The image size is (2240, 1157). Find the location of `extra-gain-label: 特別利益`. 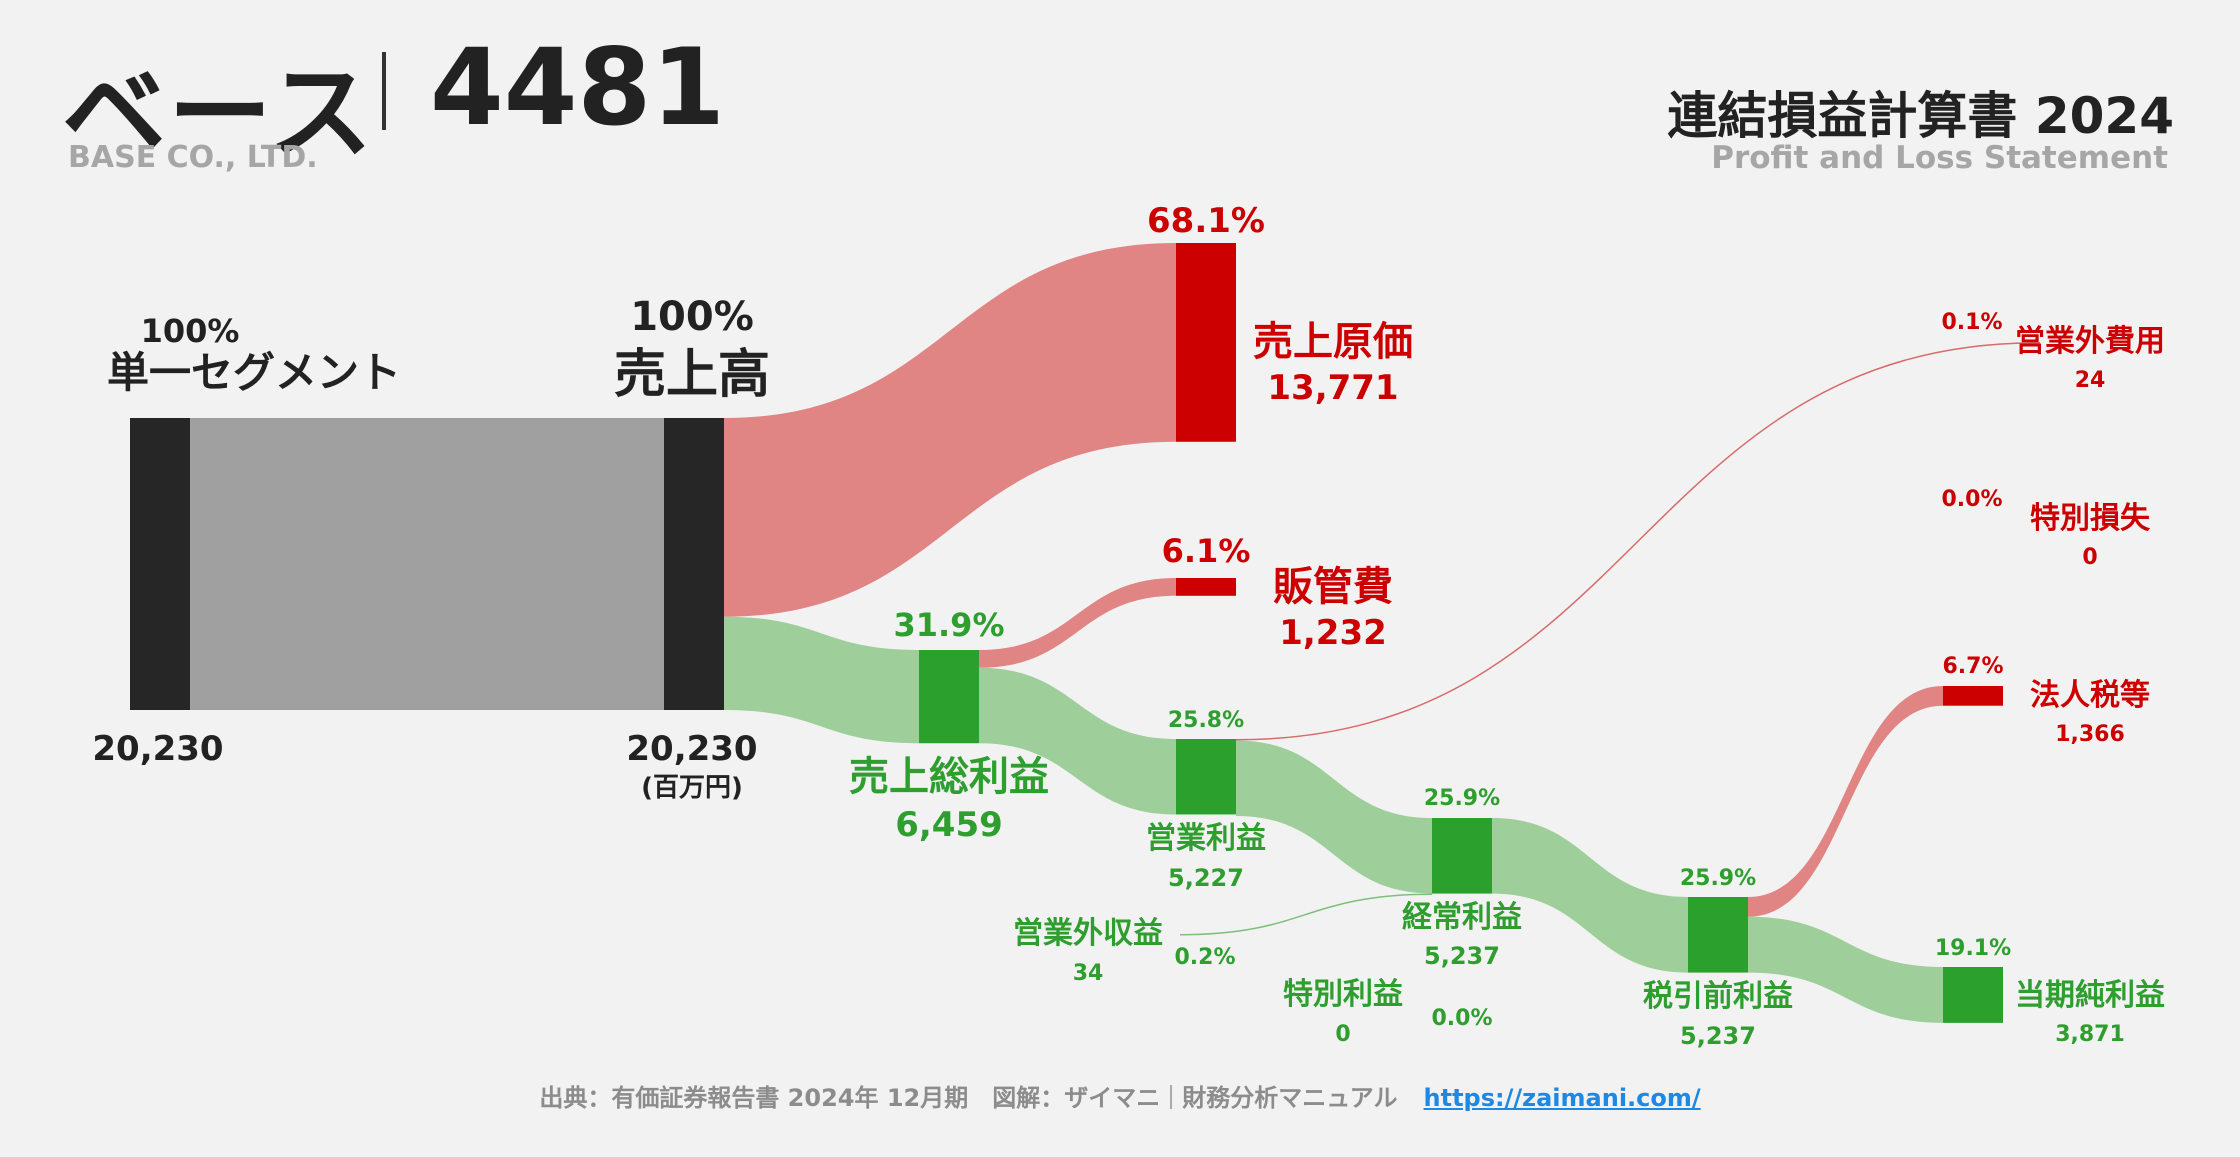

extra-gain-label: 特別利益 is located at coordinates (1343, 994).